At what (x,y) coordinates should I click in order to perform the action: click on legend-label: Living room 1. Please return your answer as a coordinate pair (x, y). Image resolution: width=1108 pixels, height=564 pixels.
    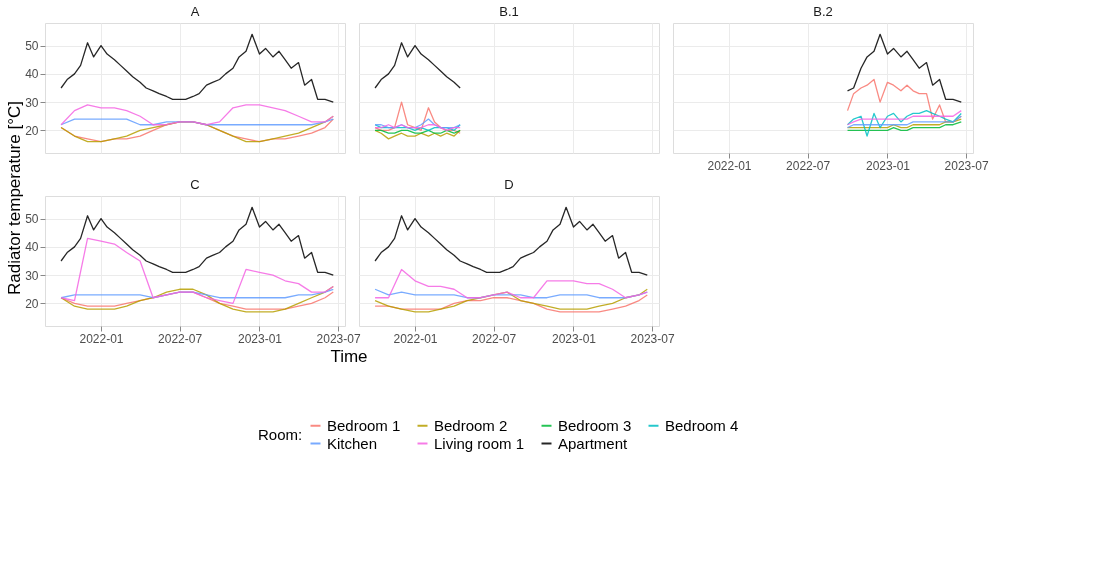
    Looking at the image, I should click on (479, 443).